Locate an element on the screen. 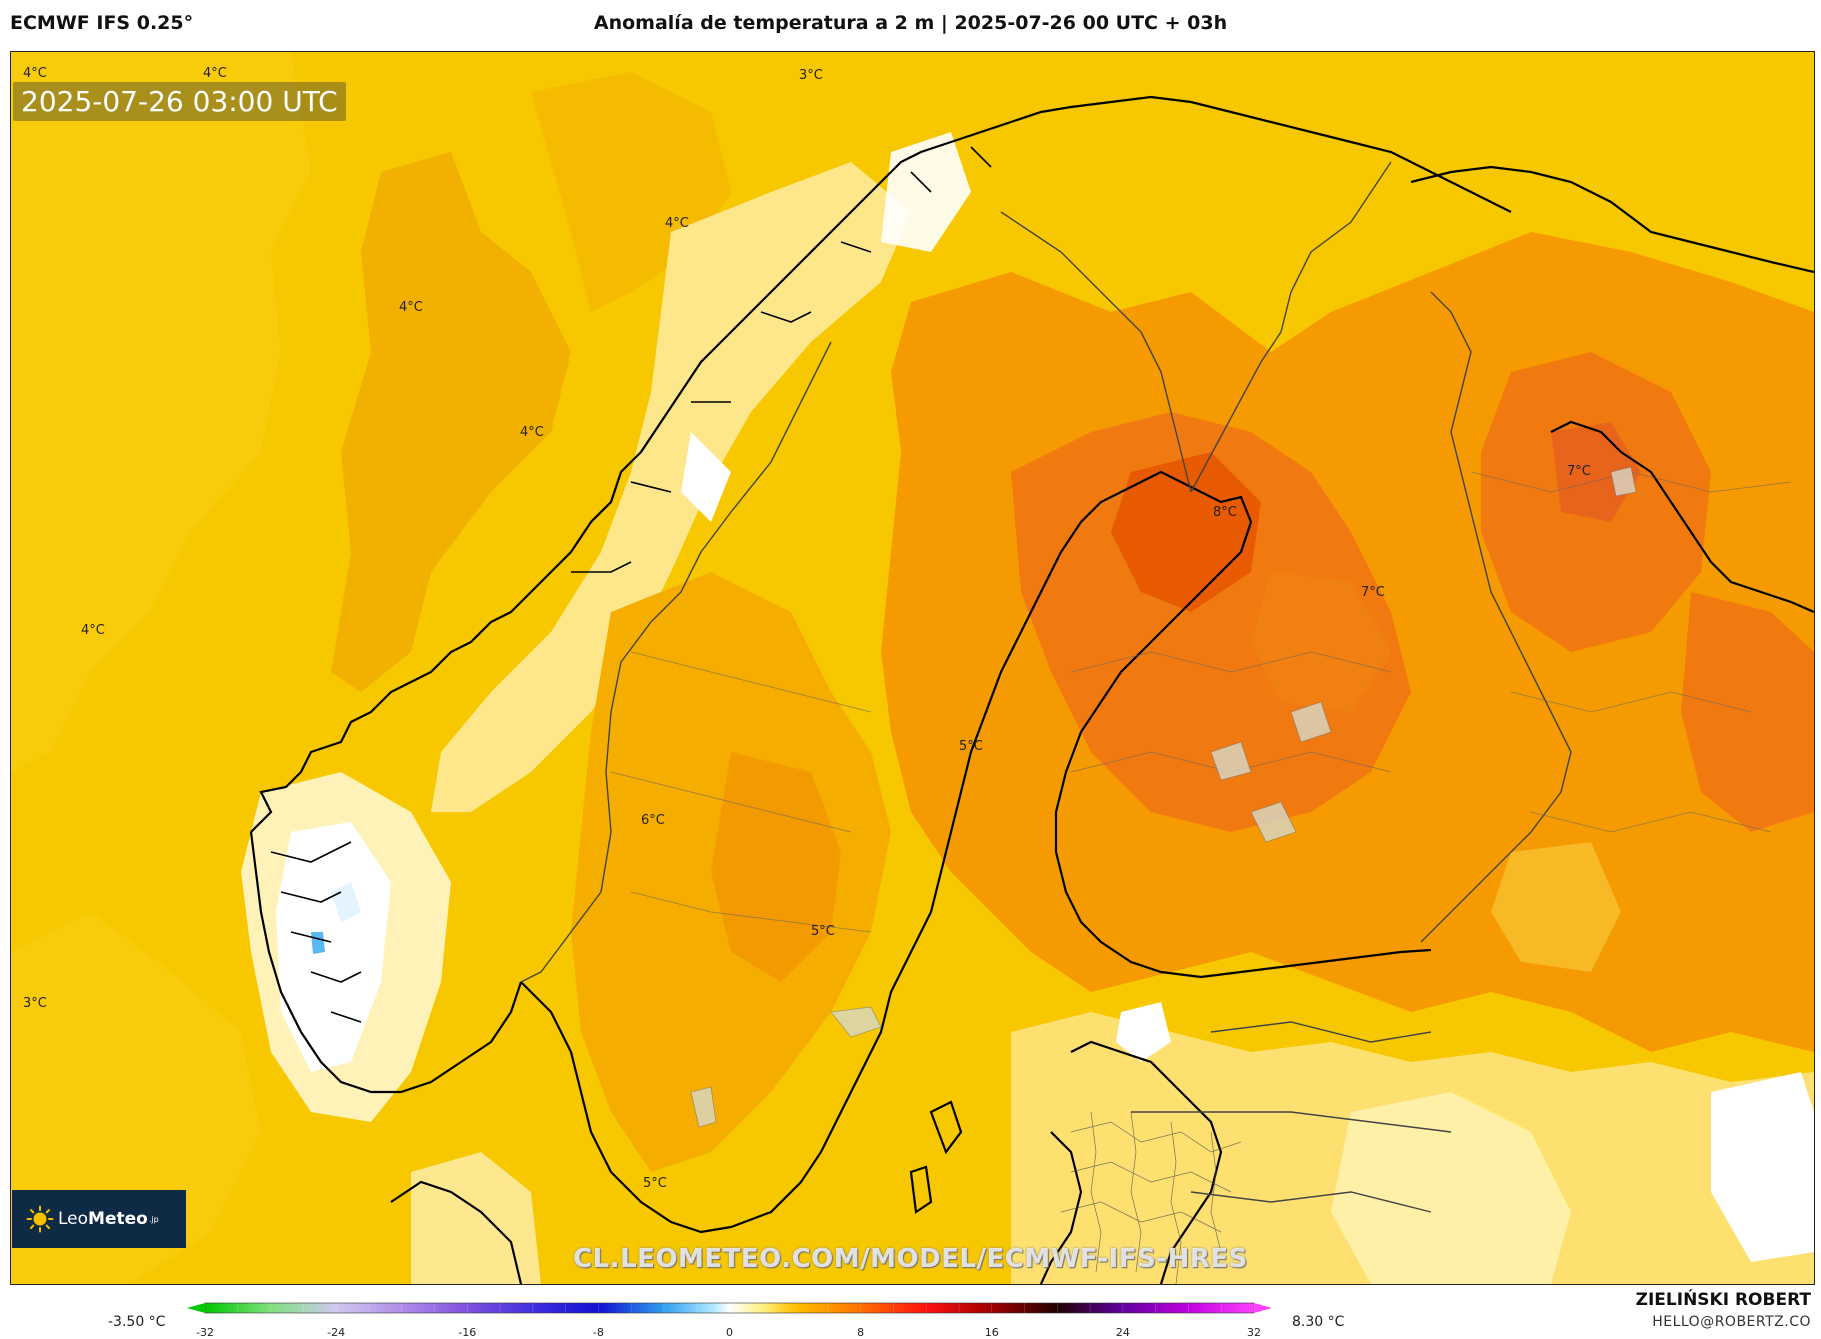 The height and width of the screenshot is (1339, 1821). colorbar is located at coordinates (729, 1308).